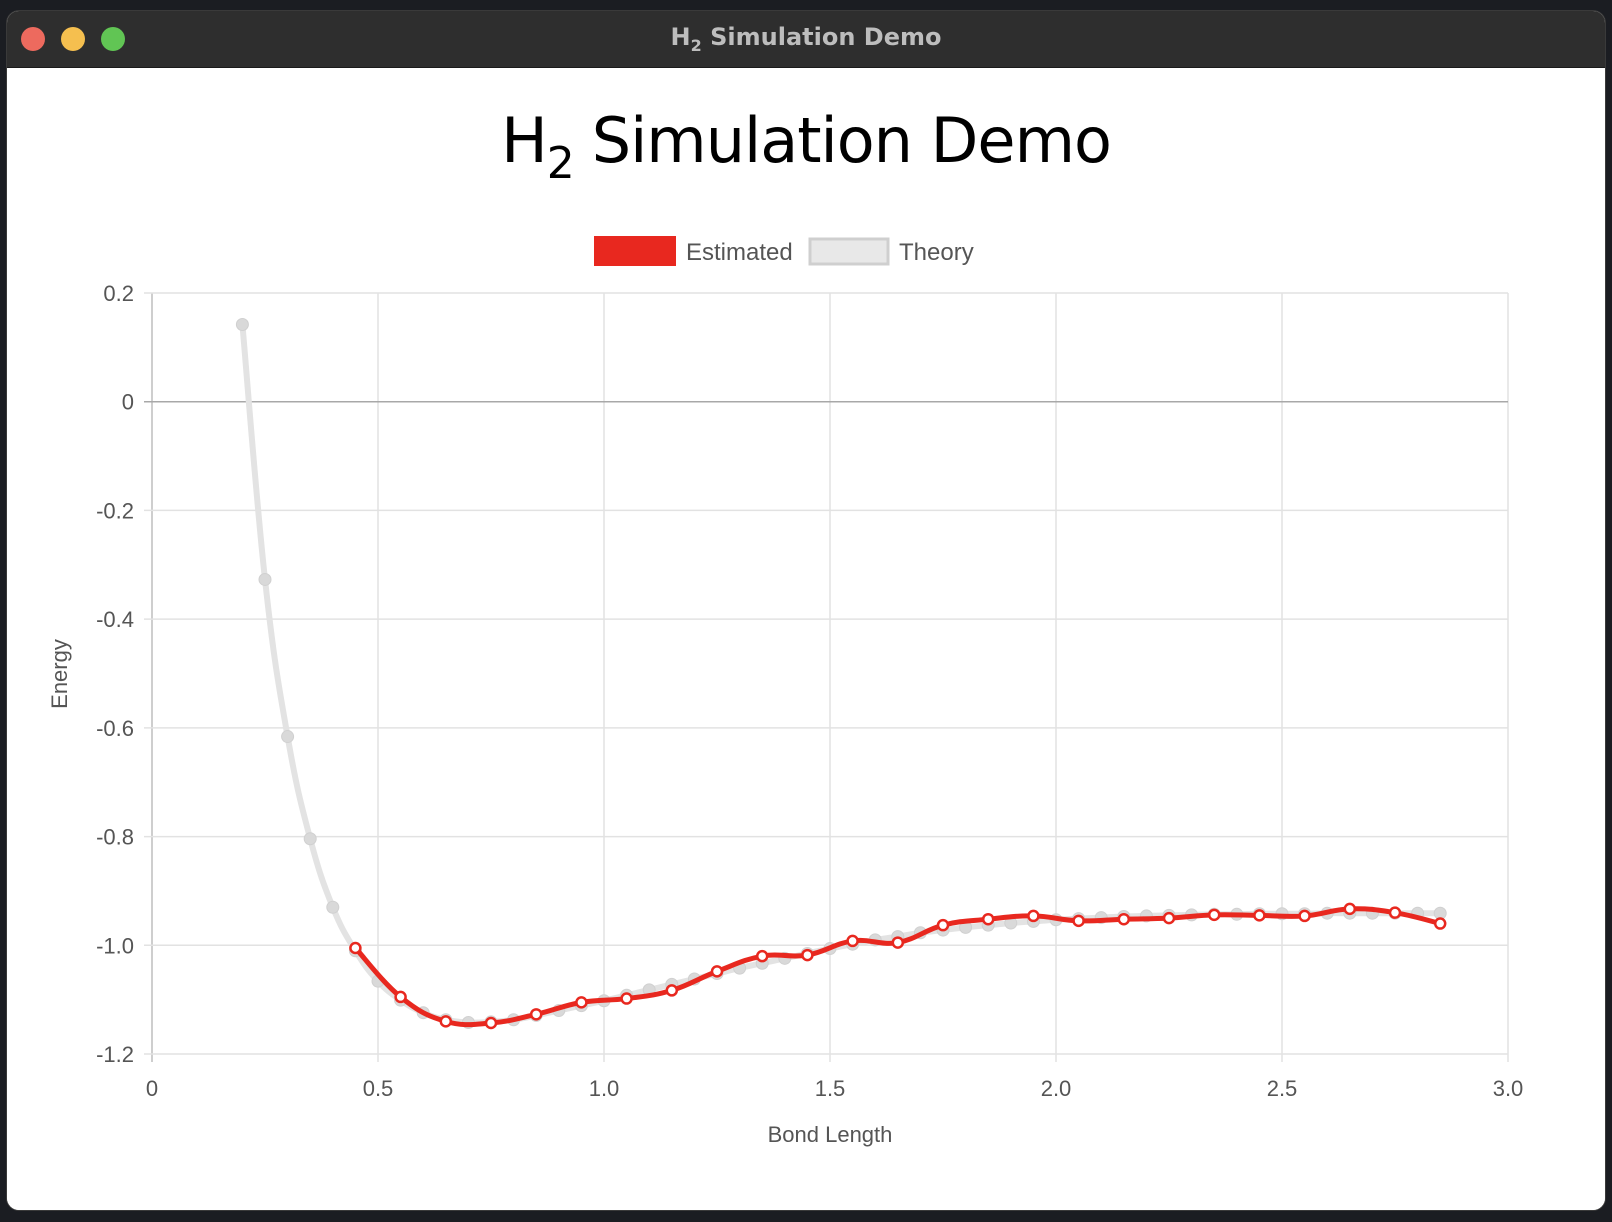  What do you see at coordinates (128, 402) in the screenshot?
I see `y-tick-label: 0` at bounding box center [128, 402].